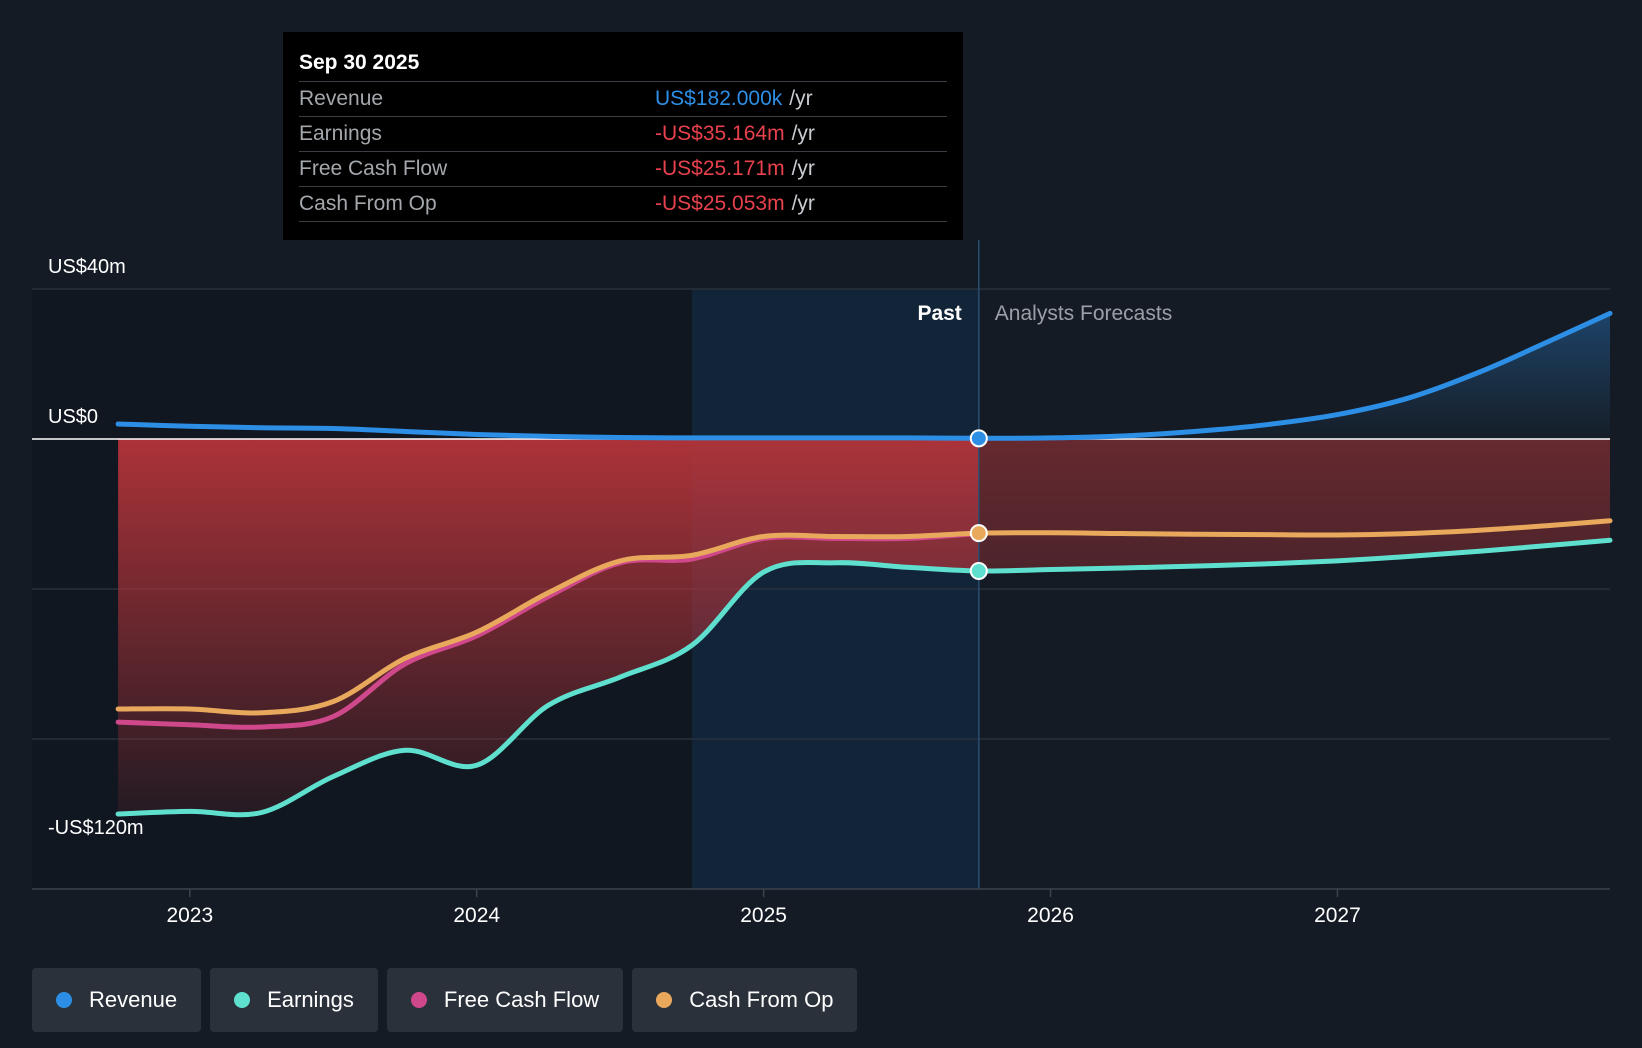 The height and width of the screenshot is (1048, 1642). I want to click on marker-earnings, so click(978, 571).